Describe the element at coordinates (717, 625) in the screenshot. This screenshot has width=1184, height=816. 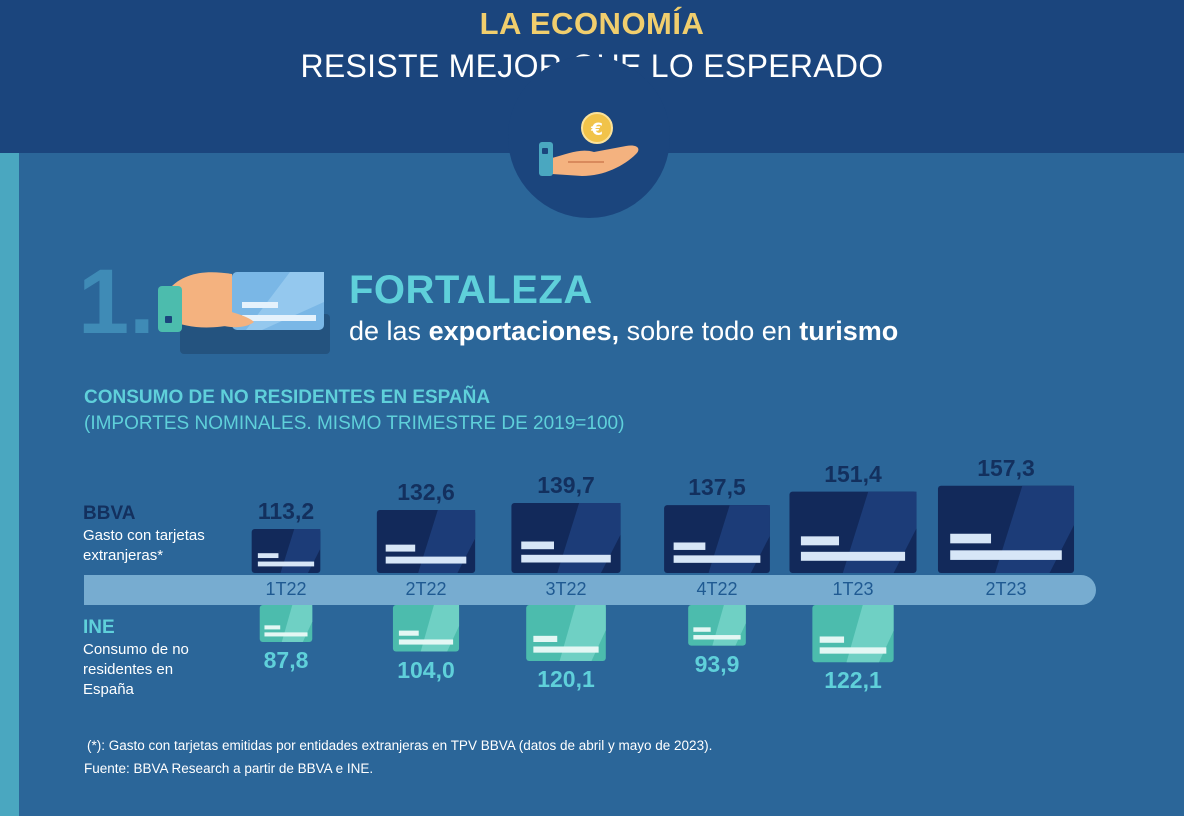
I see `ine-bar-4T22` at that location.